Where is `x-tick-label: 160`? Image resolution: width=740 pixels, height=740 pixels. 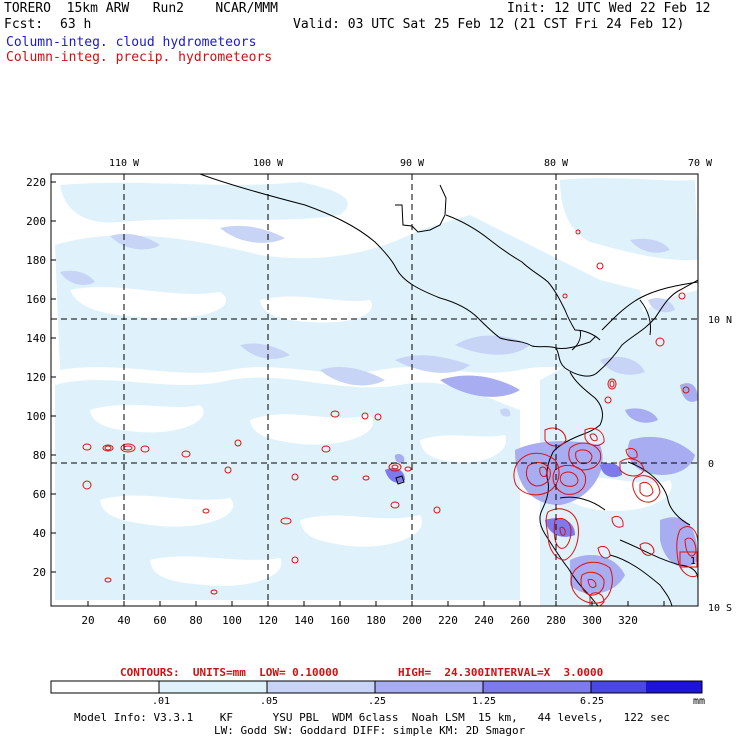
x-tick-label: 160 is located at coordinates (340, 620).